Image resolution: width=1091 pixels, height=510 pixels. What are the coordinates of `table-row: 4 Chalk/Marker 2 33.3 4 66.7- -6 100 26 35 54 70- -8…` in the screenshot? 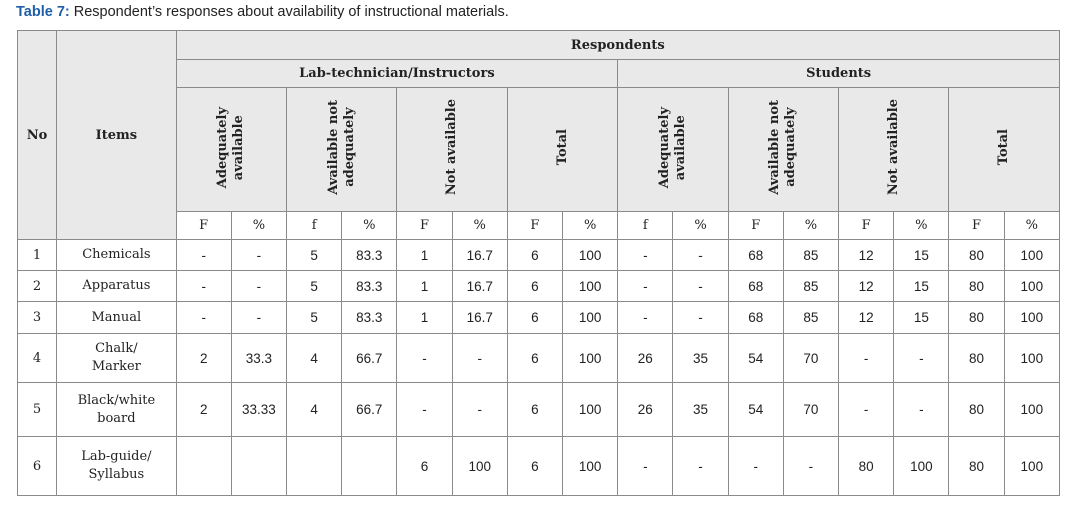 It's located at (538, 358).